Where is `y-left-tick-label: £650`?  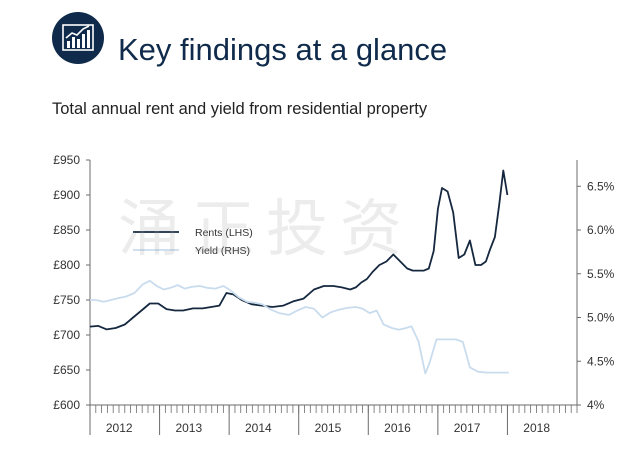
y-left-tick-label: £650 is located at coordinates (66, 370).